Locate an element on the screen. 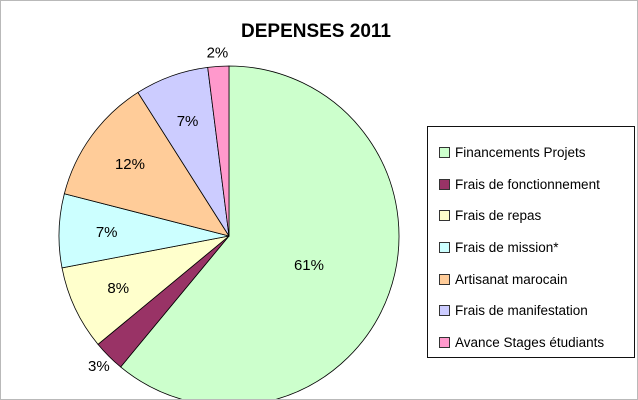 The height and width of the screenshot is (400, 638). legend-item-1: Frais de fonctionnement is located at coordinates (531, 185).